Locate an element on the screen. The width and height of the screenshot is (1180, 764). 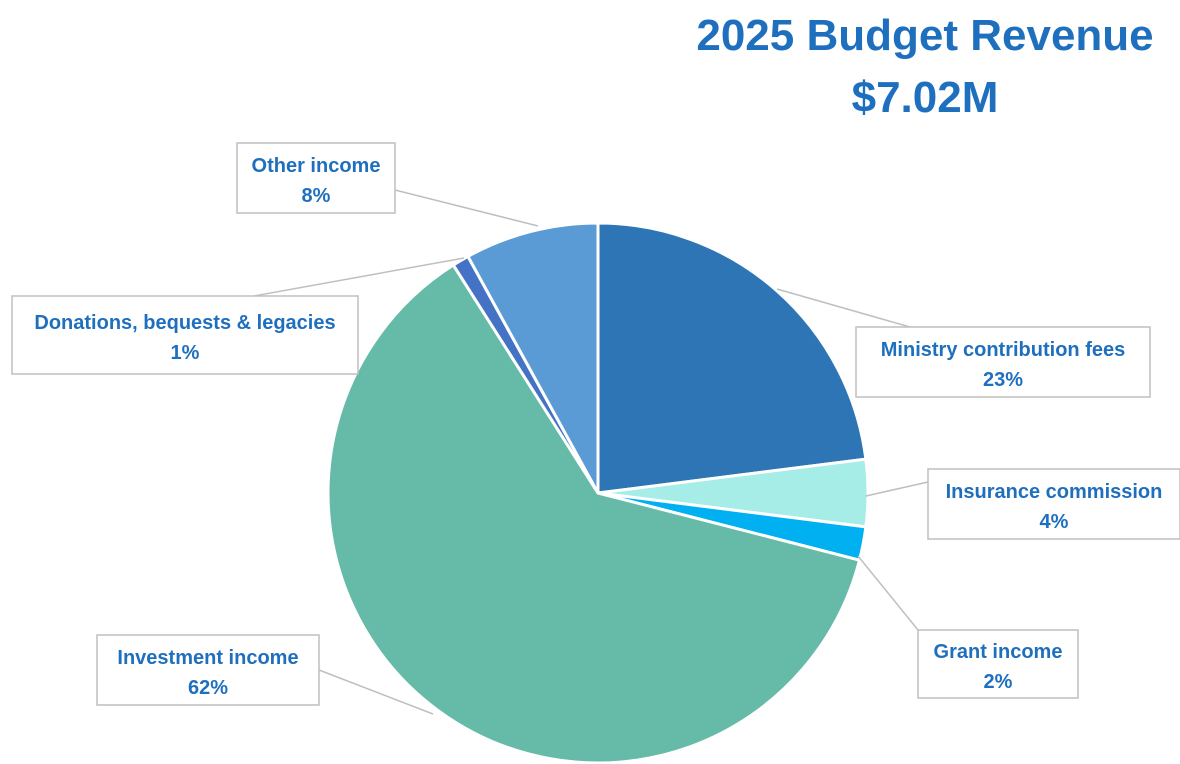
slice-callout: Insurance commission 4% is located at coordinates (1022, 504).